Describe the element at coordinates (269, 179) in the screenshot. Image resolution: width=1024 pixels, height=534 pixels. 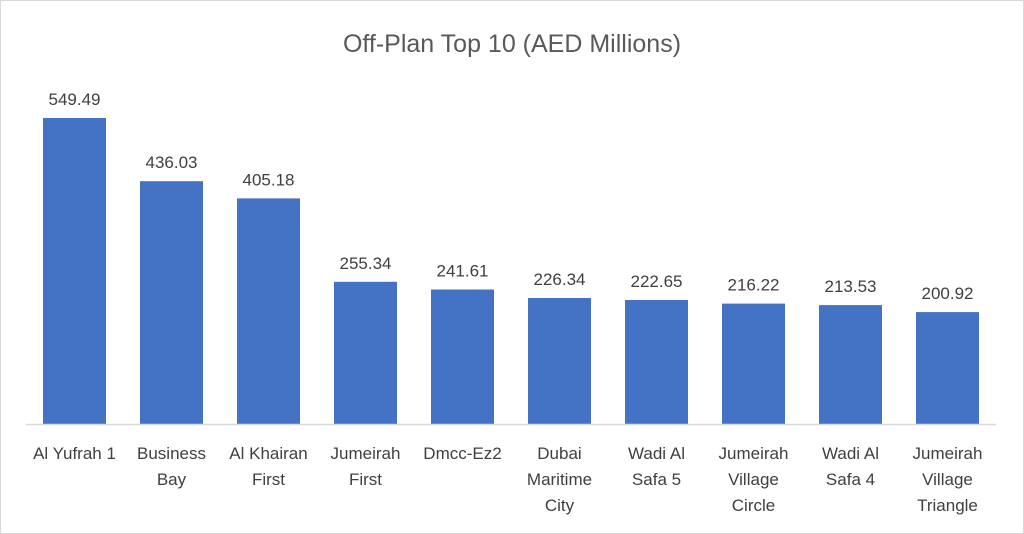
I see `data-label-3: 405.18` at that location.